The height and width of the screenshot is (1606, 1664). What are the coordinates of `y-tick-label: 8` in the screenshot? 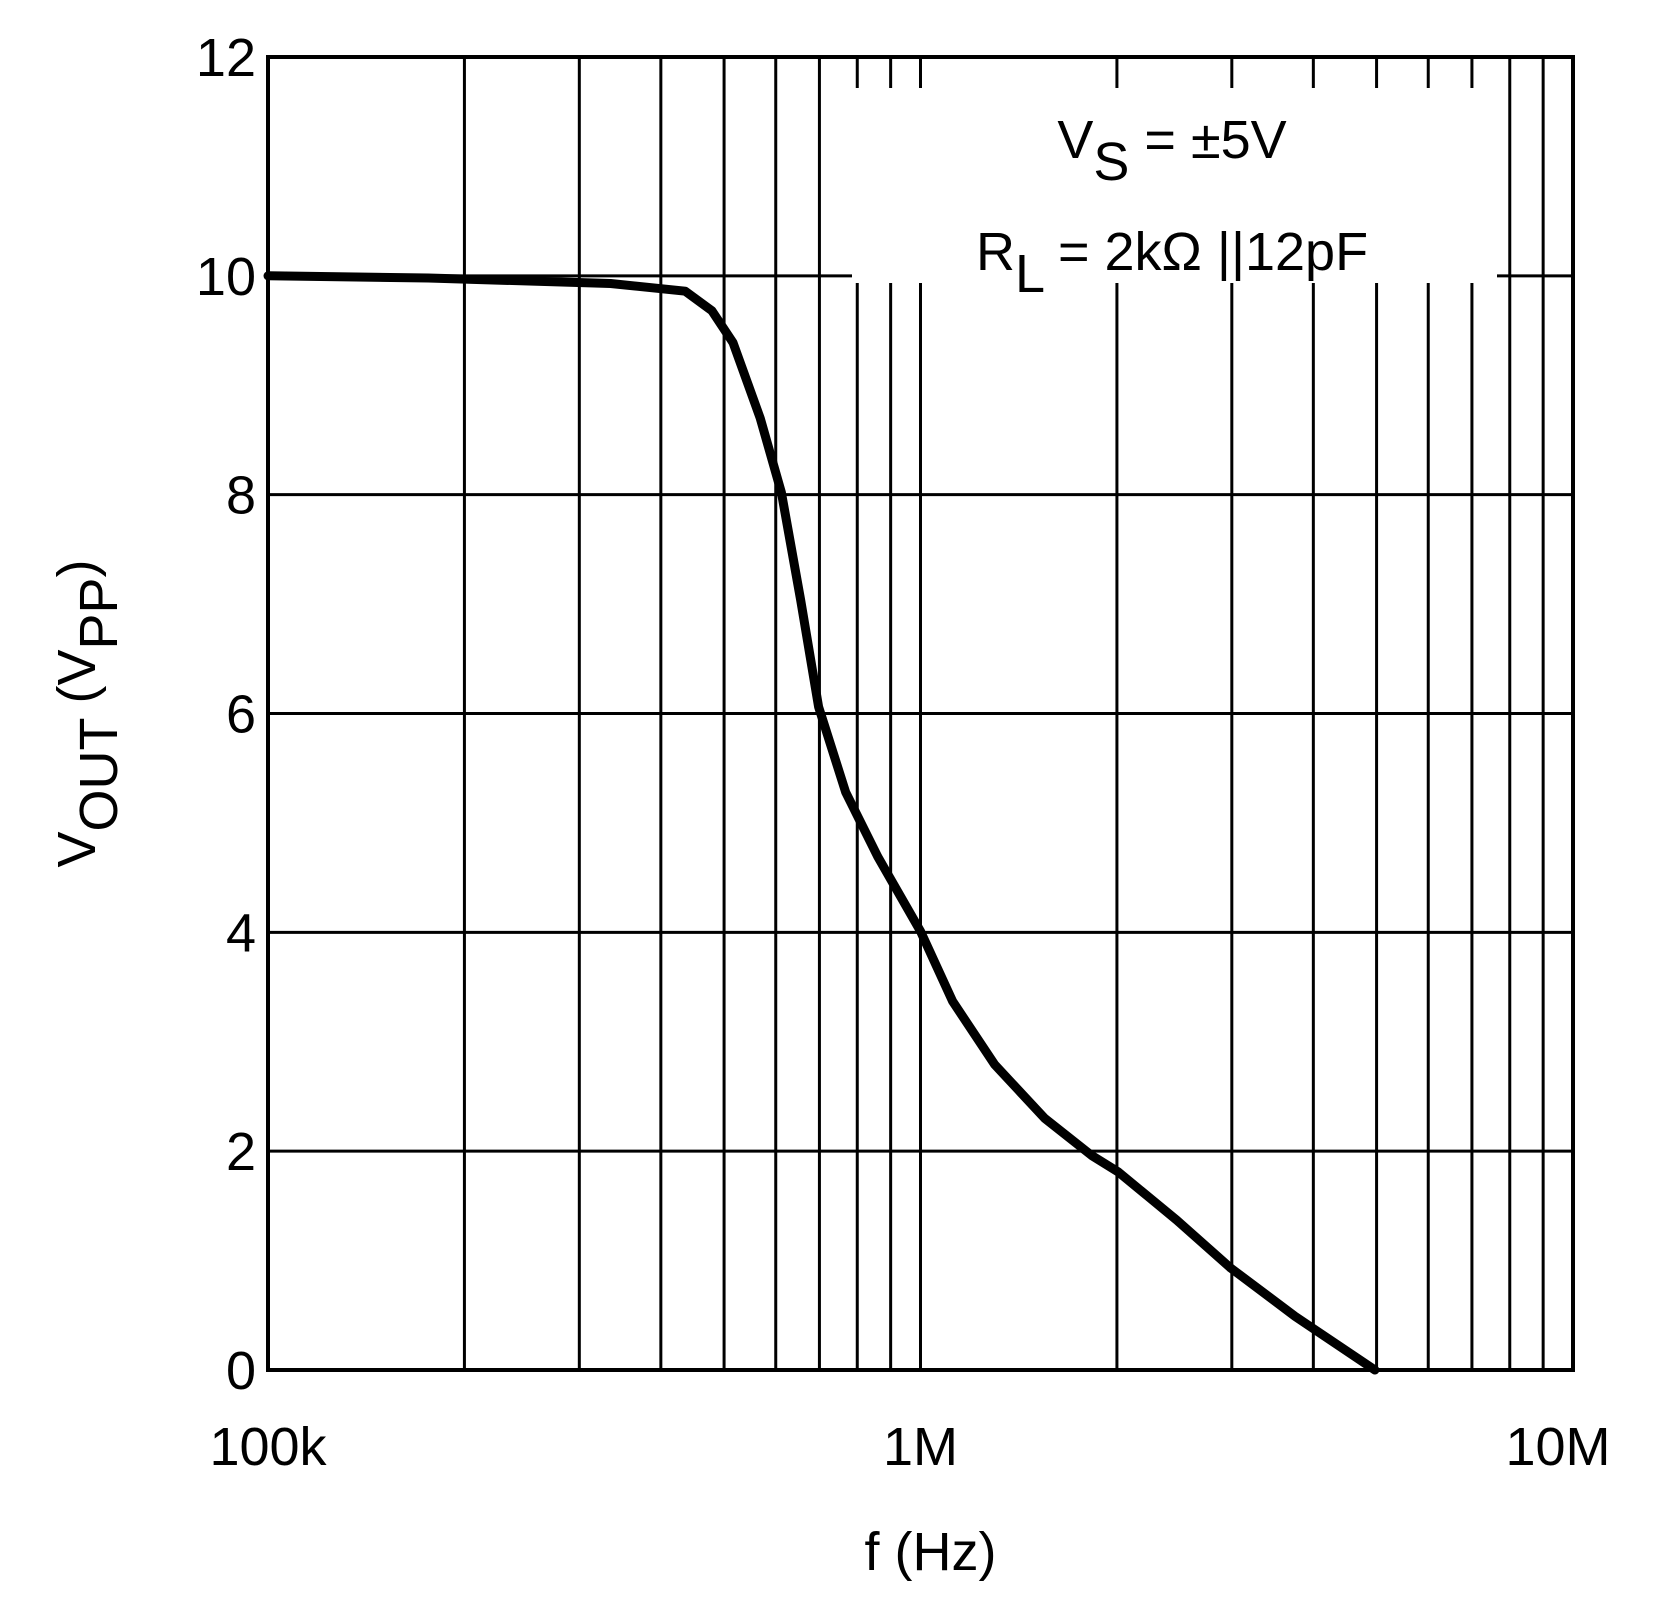 It's located at (241, 496).